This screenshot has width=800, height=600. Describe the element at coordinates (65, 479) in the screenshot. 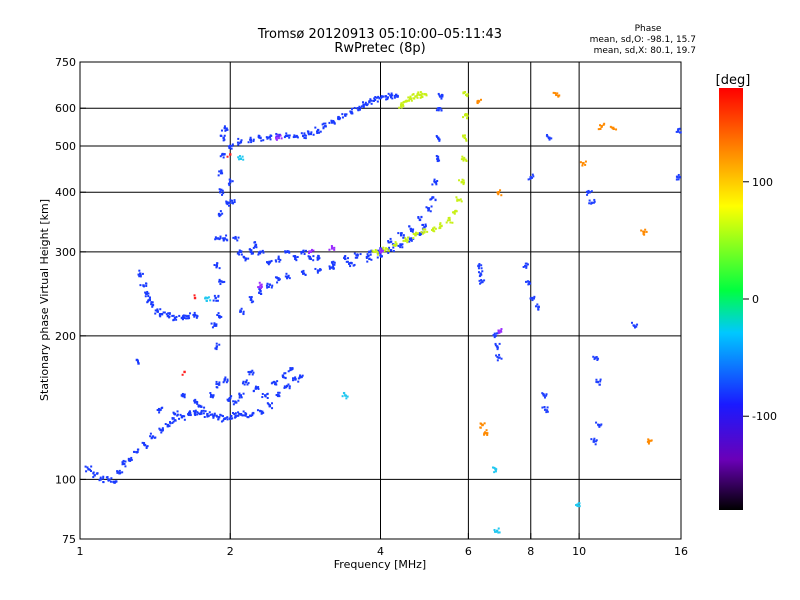

I see `y-tick-label-100: 100` at that location.